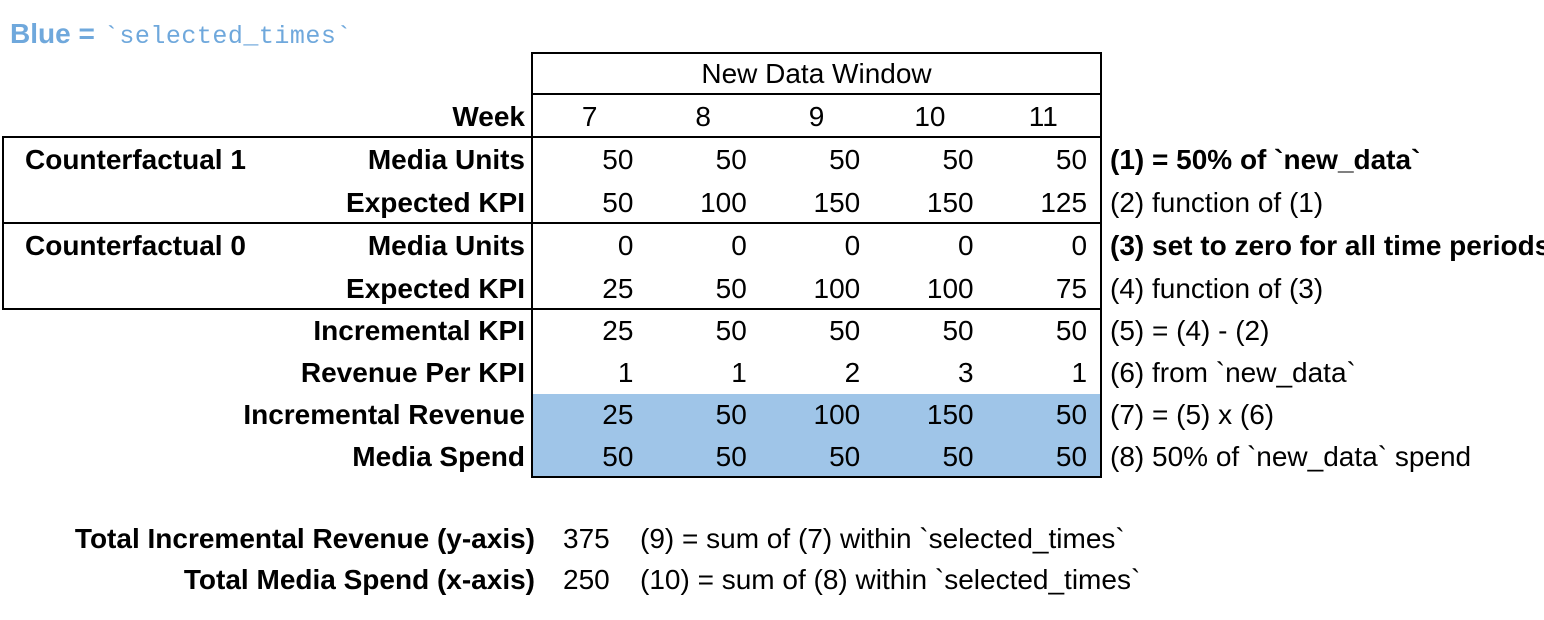  What do you see at coordinates (532, 265) in the screenshot?
I see `table-border-left` at bounding box center [532, 265].